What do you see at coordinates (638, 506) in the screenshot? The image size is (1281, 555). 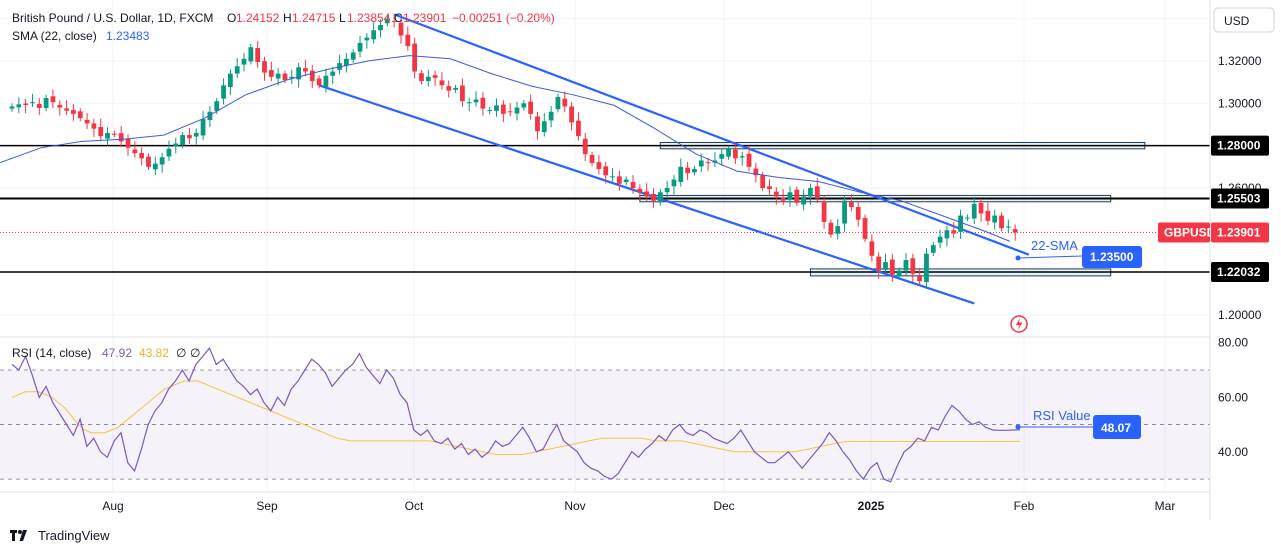 I see `time-axis: Aug Sep Oct Nov Dec 2025 Feb Mar` at bounding box center [638, 506].